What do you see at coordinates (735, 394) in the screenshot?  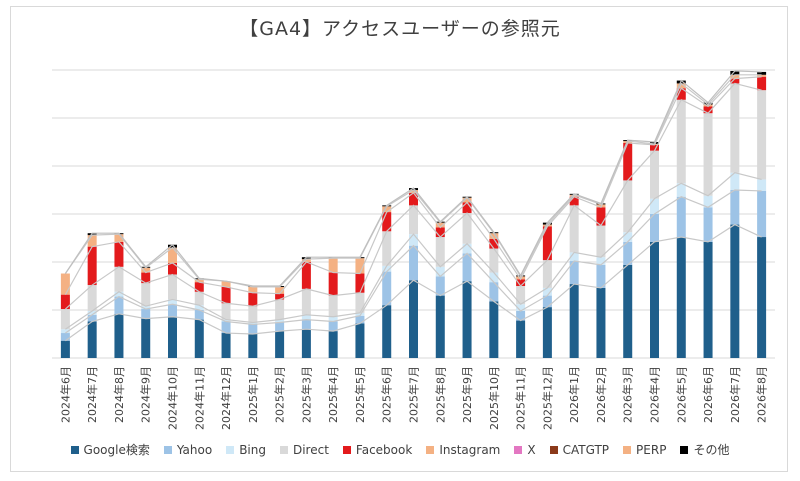 I see `x-tick-label: 2026年7月` at bounding box center [735, 394].